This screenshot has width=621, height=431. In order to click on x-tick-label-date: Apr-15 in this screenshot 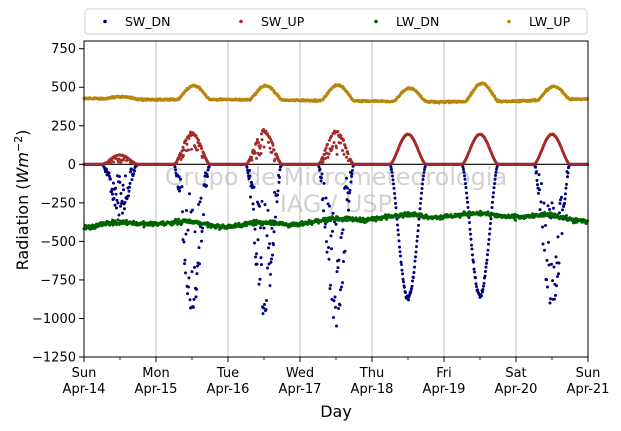, I will do `click(156, 389)`.